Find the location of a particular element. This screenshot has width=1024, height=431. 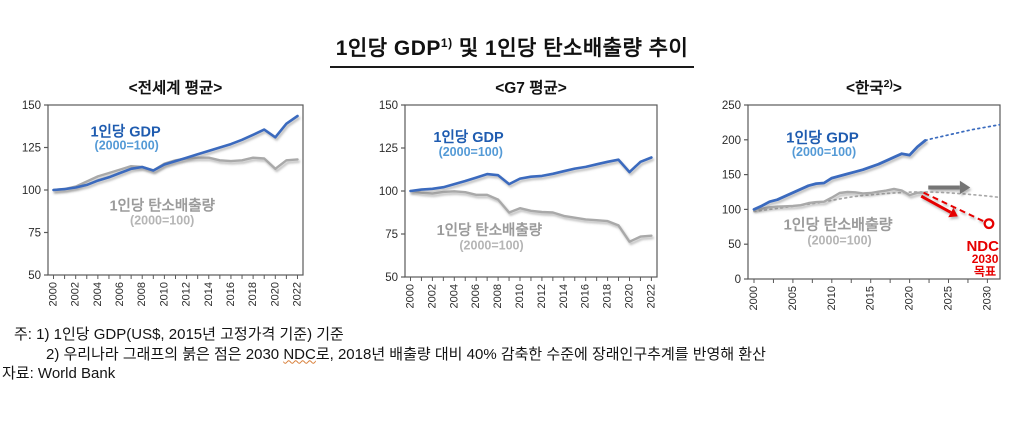

korea-xtick-label: 2025 is located at coordinates (949, 298).